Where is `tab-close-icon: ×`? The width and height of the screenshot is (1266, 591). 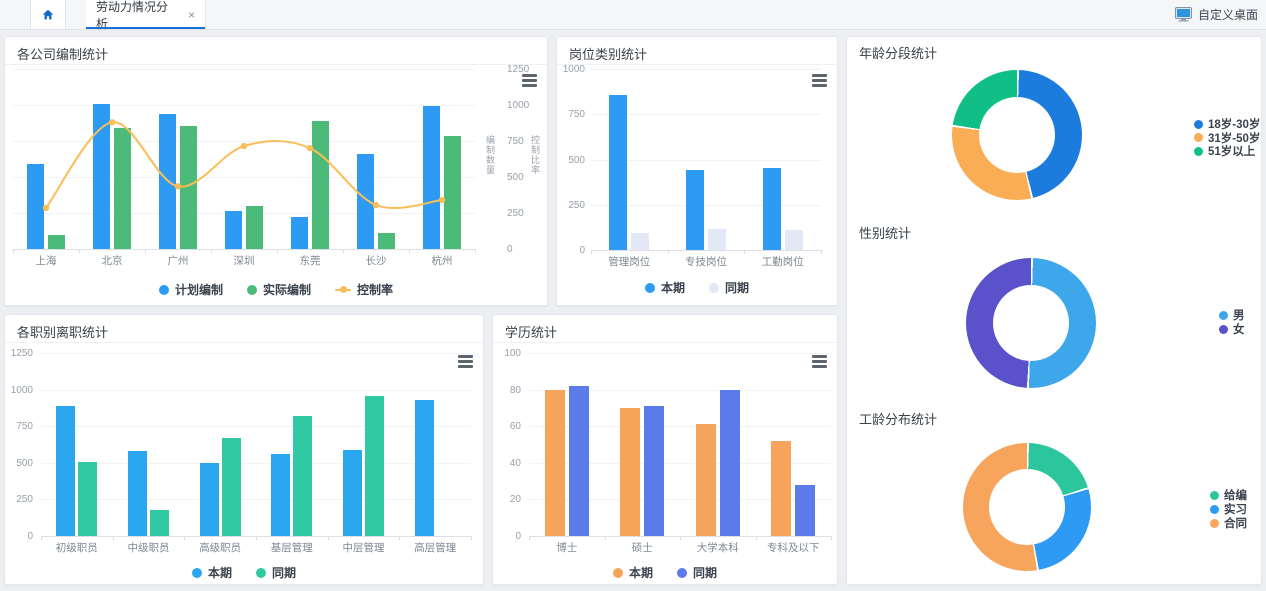 tab-close-icon: × is located at coordinates (191, 14).